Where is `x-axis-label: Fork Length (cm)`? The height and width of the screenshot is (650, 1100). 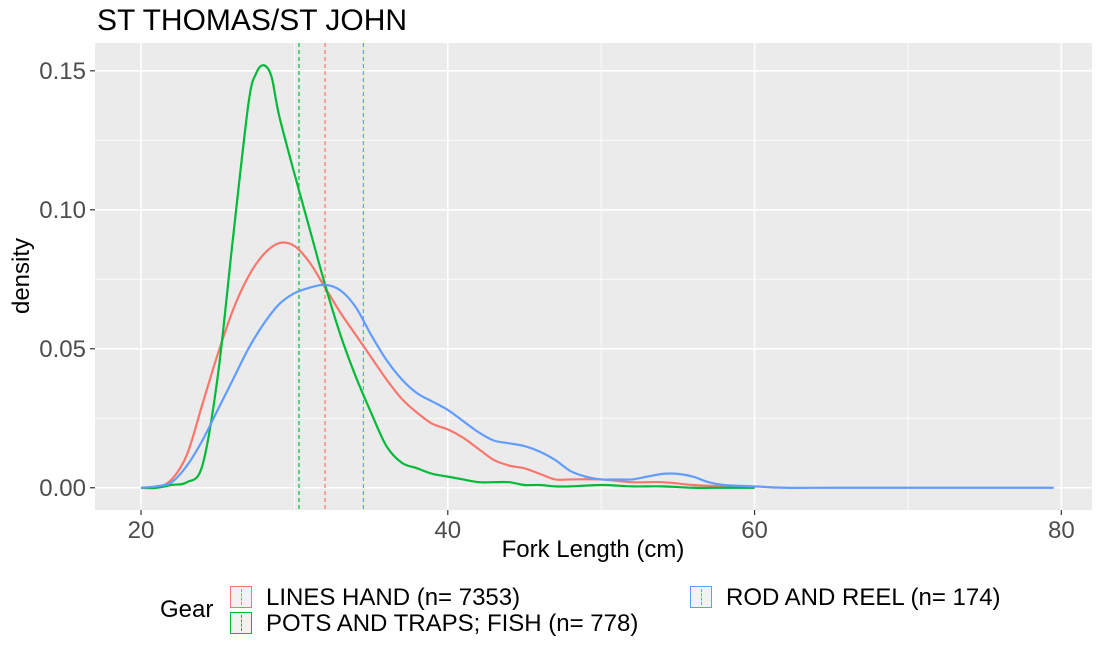 x-axis-label: Fork Length (cm) is located at coordinates (593, 549).